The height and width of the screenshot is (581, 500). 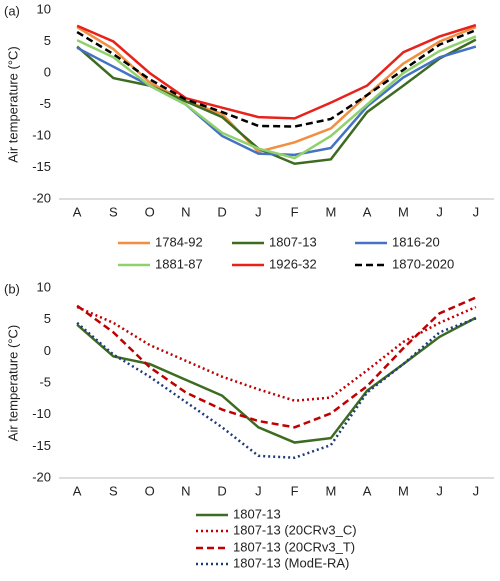 What do you see at coordinates (423, 263) in the screenshot?
I see `legend-label: 1870-2020` at bounding box center [423, 263].